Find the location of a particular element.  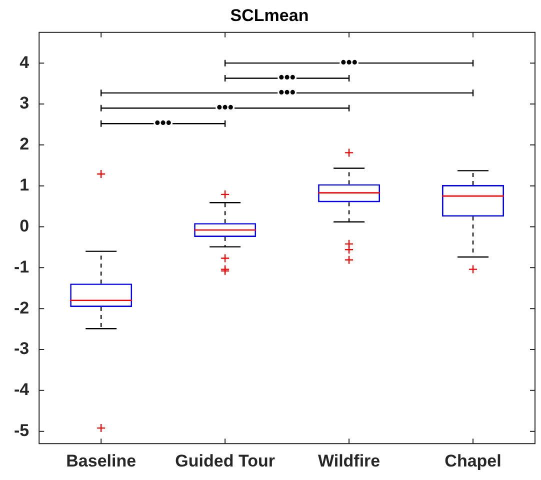

x-tick-label: Baseline is located at coordinates (101, 460).